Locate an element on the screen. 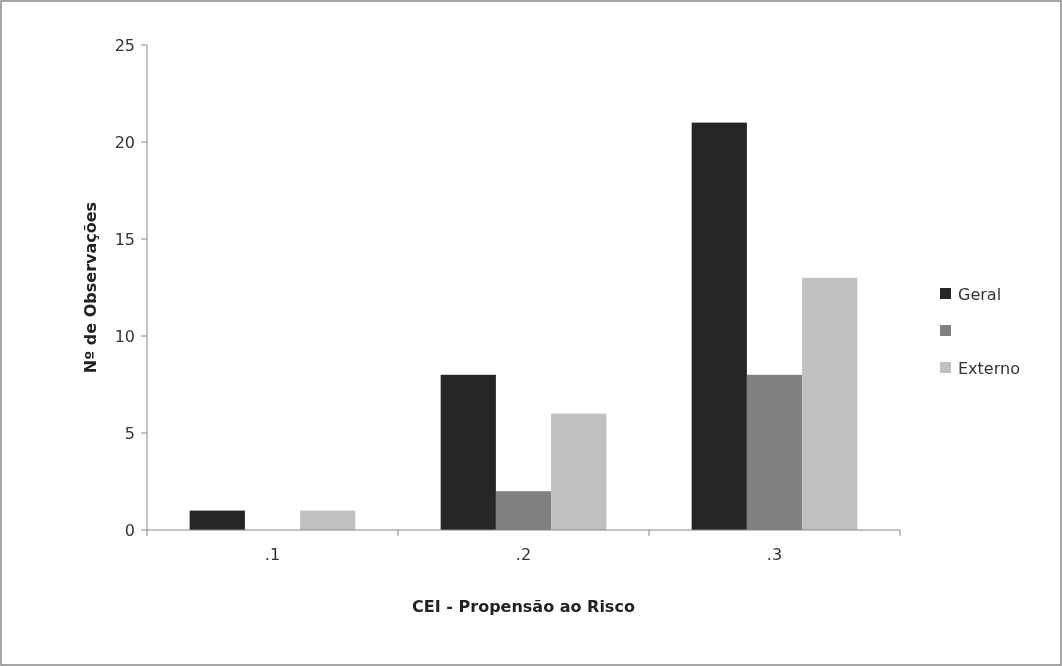  legend-label: Geral is located at coordinates (980, 294).